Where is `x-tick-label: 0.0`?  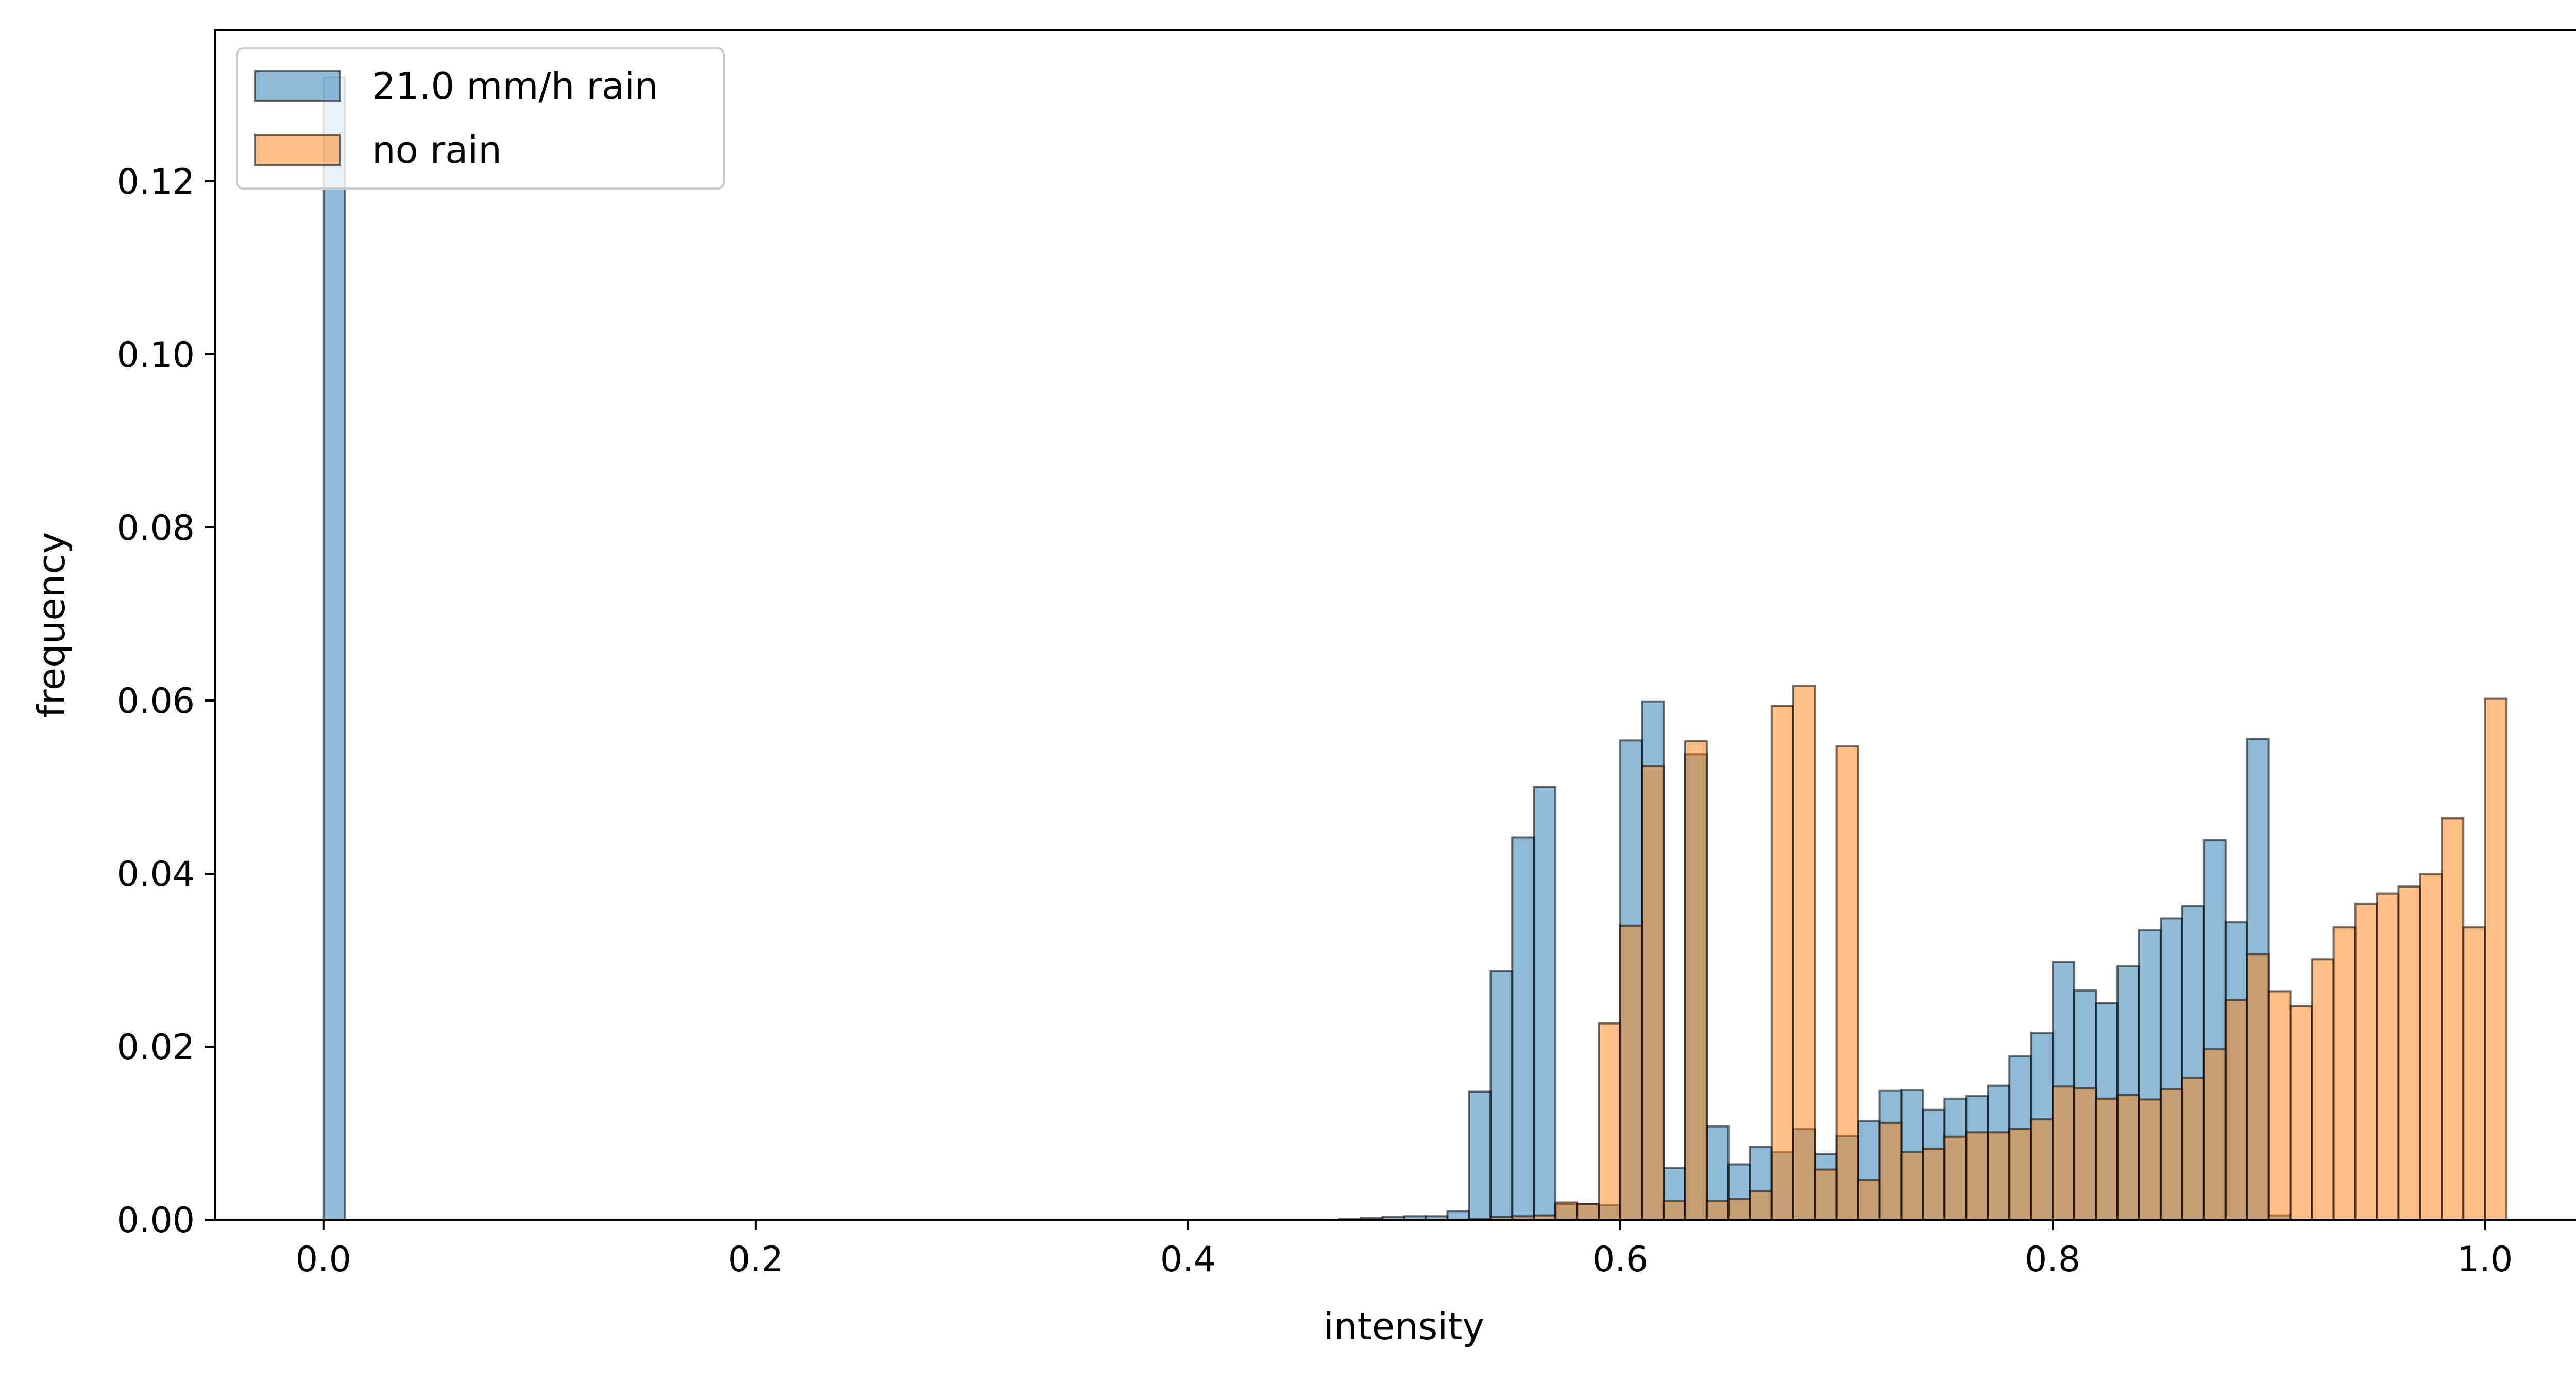
x-tick-label: 0.0 is located at coordinates (324, 1259).